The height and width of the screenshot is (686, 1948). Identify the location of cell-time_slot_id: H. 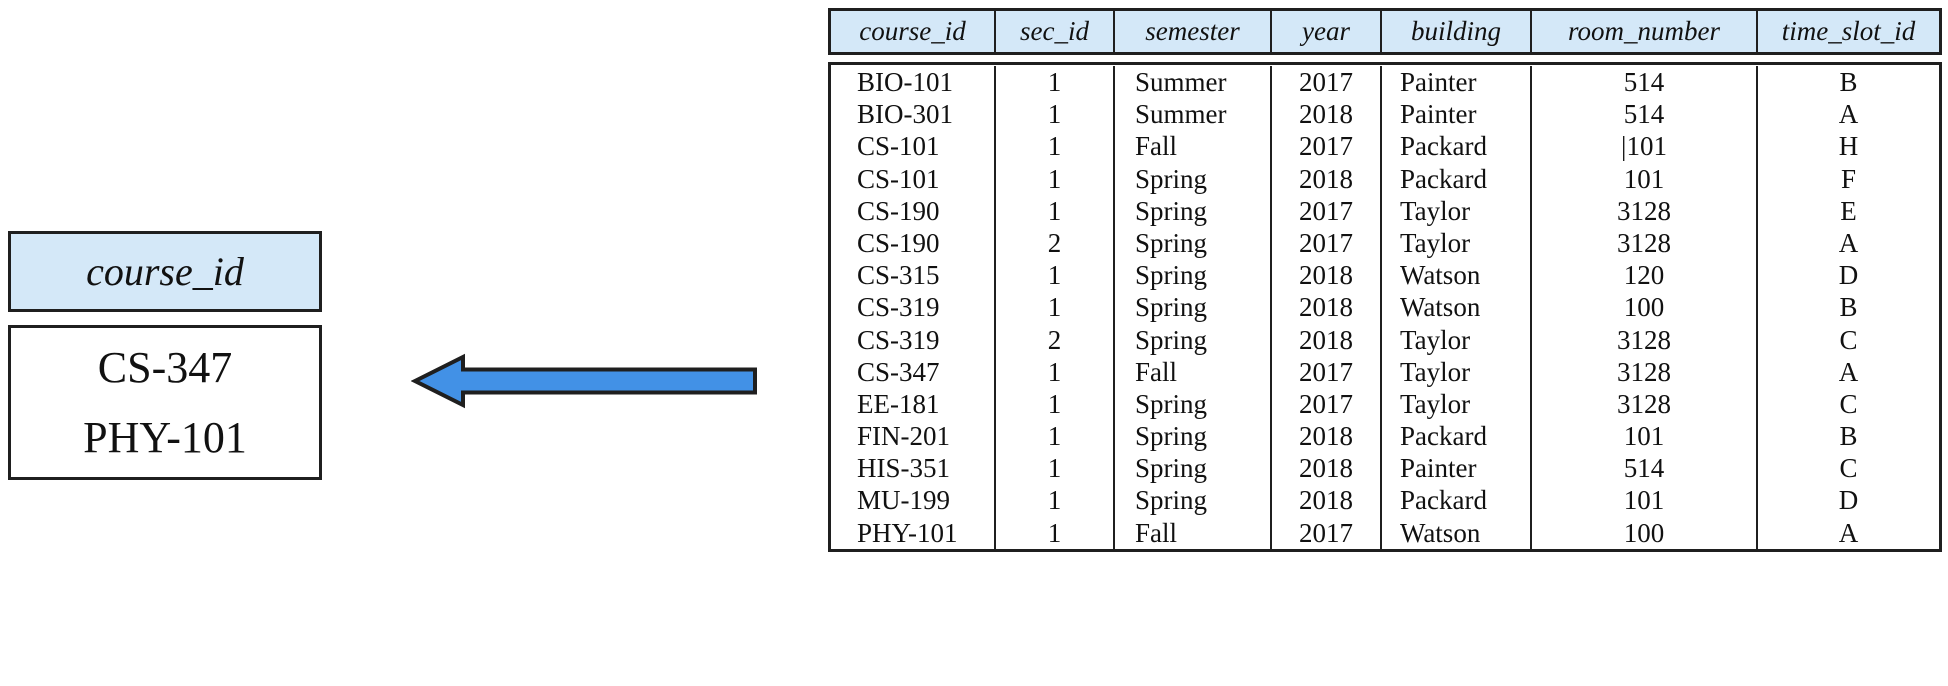
(1848, 146).